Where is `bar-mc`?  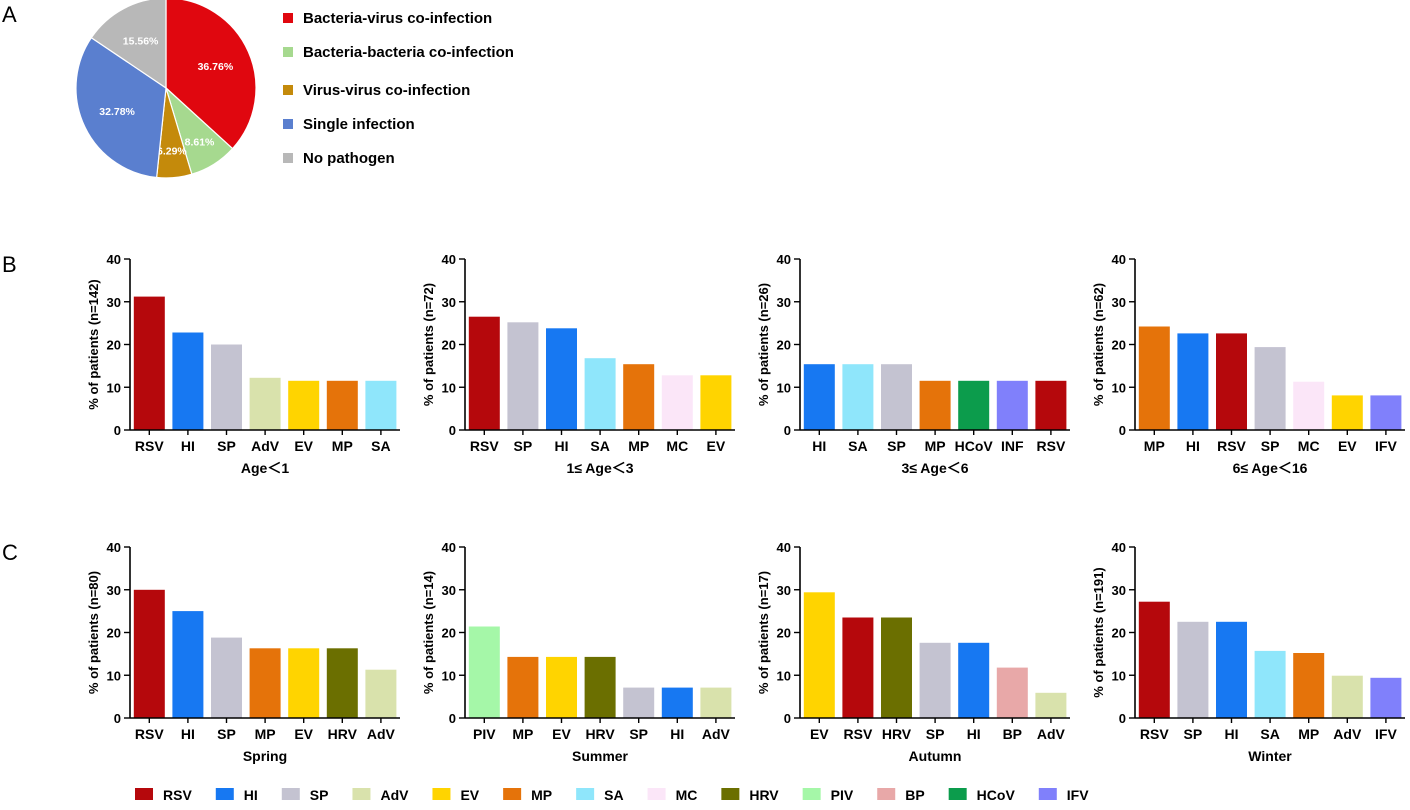
bar-mc is located at coordinates (1309, 405).